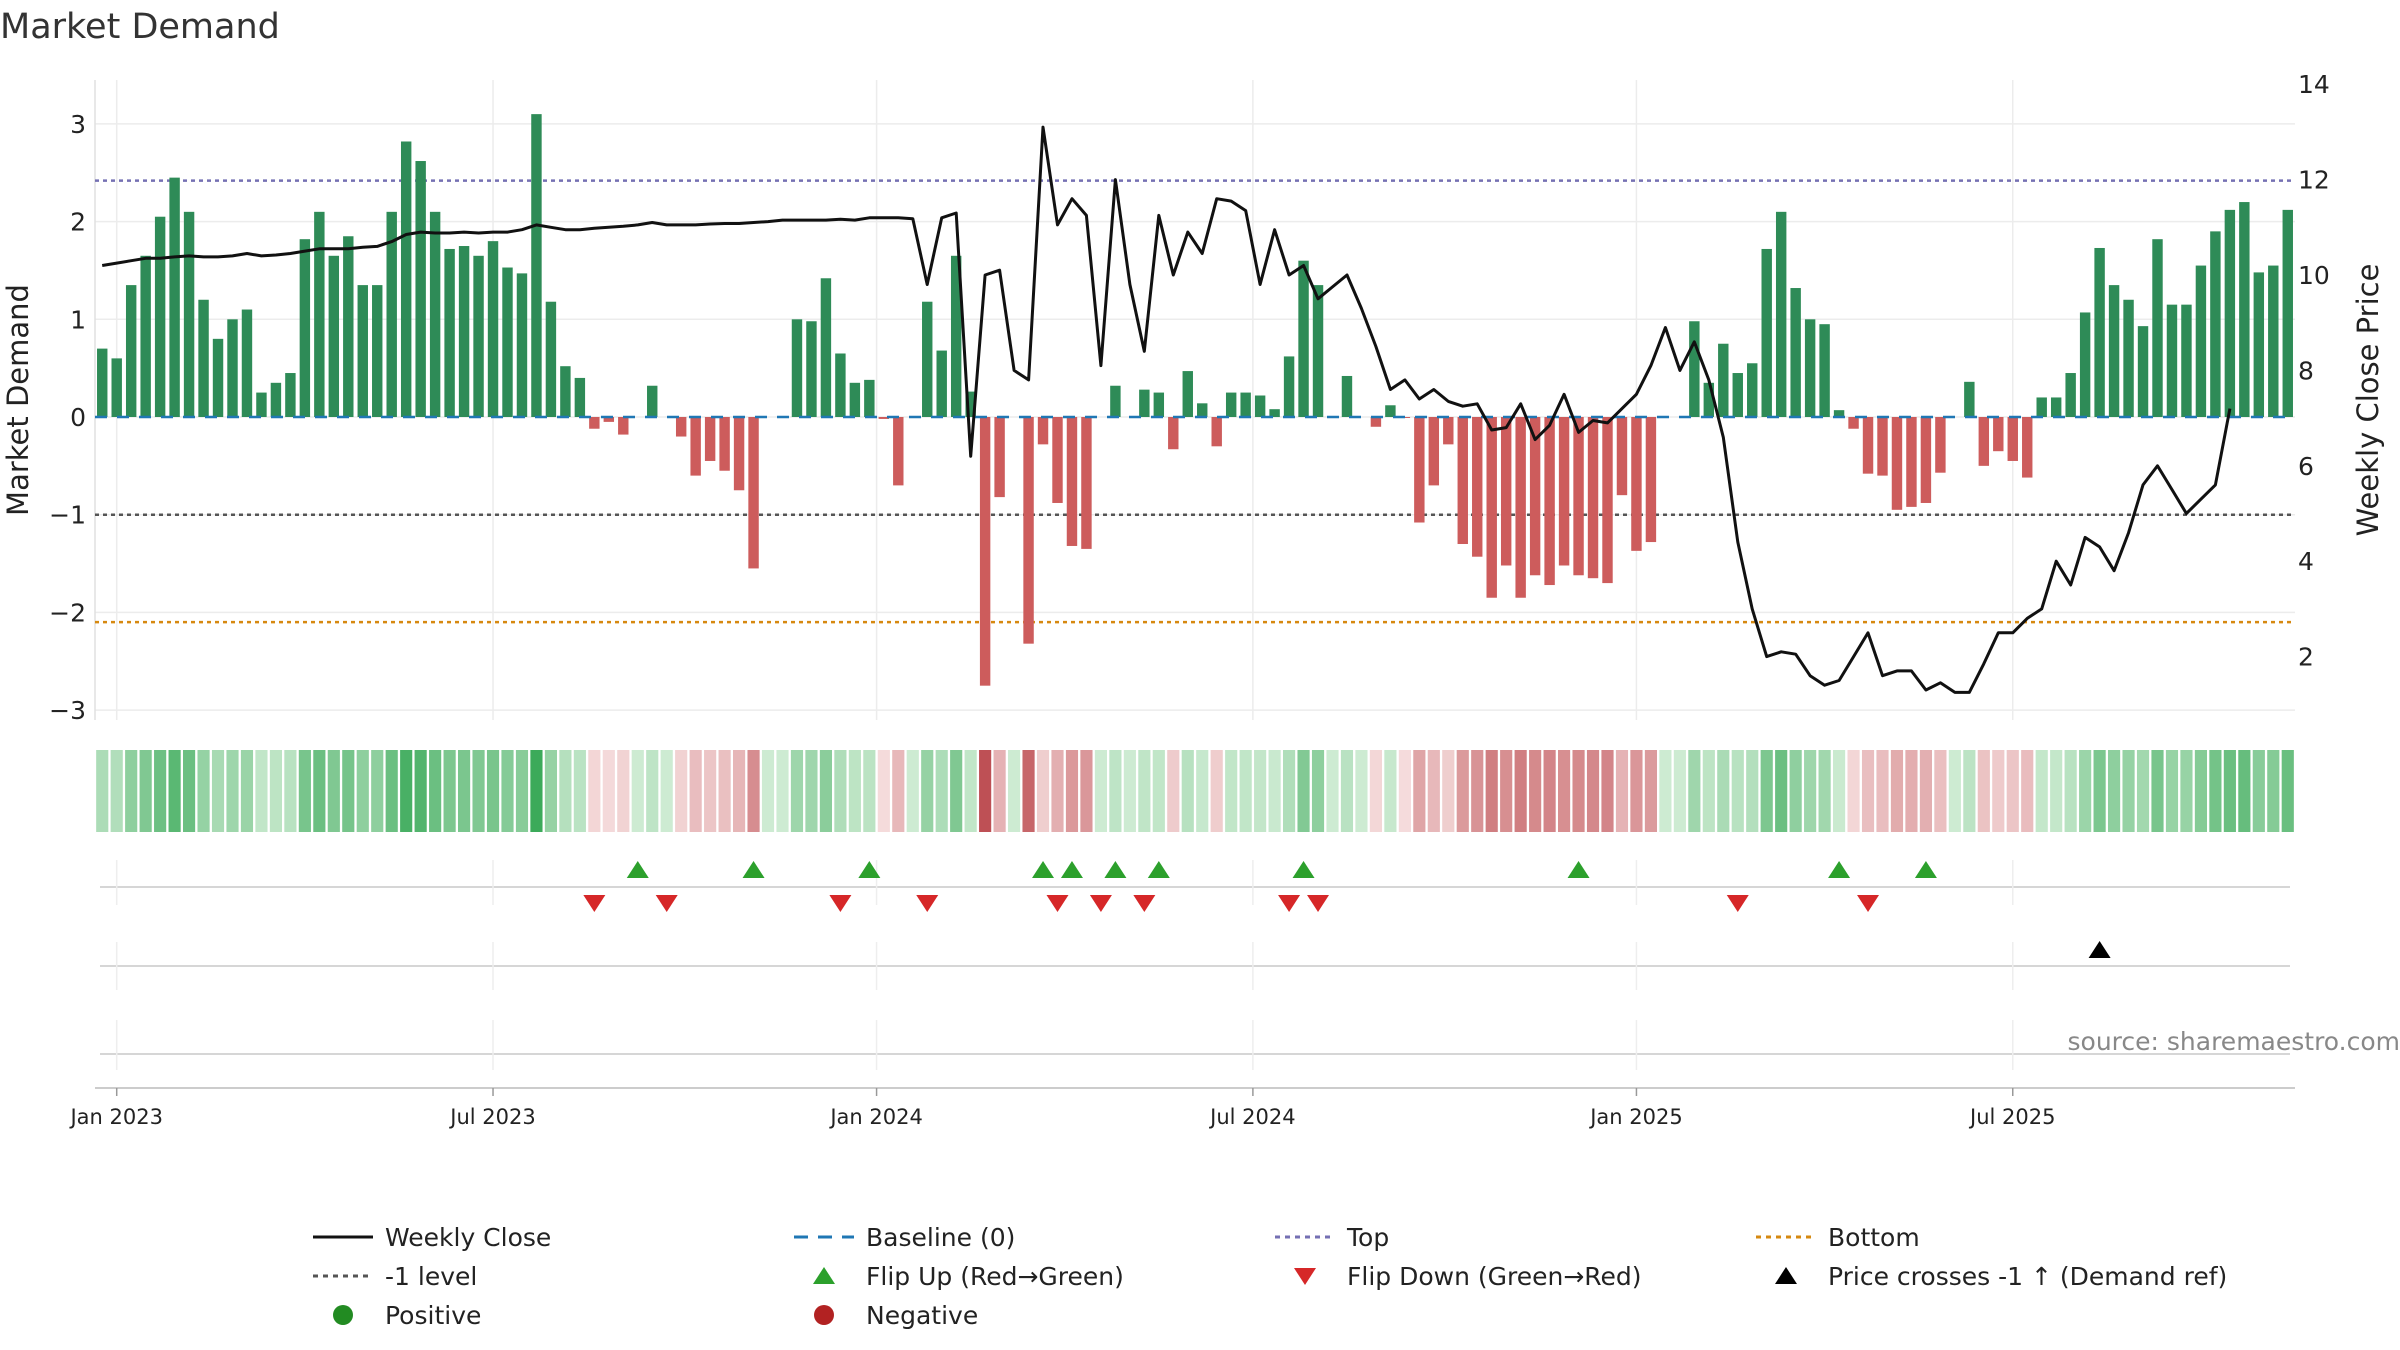 This screenshot has height=1350, width=2400. I want to click on legend-item: Flip Up (Red→Green), so click(968, 1276).